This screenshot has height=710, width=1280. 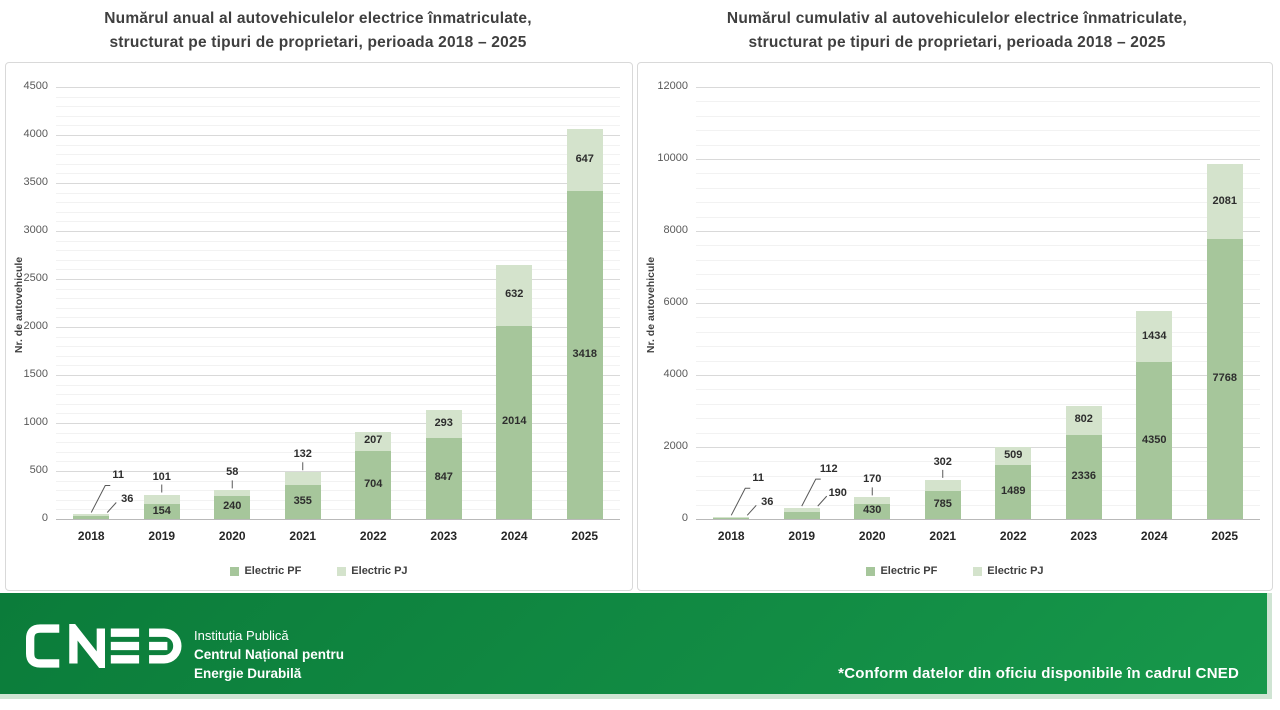 I want to click on y-tick-label: 3500, so click(x=35, y=182).